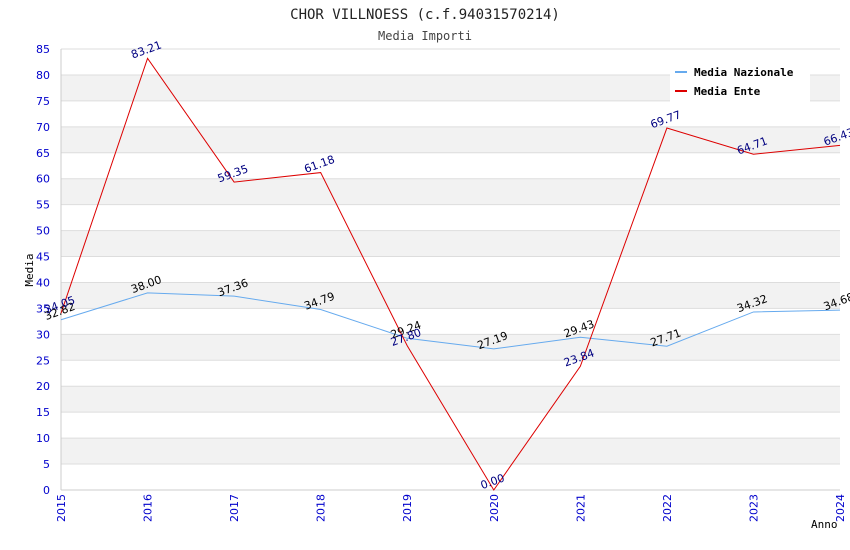  I want to click on x-tick-label: 2016, so click(148, 508).